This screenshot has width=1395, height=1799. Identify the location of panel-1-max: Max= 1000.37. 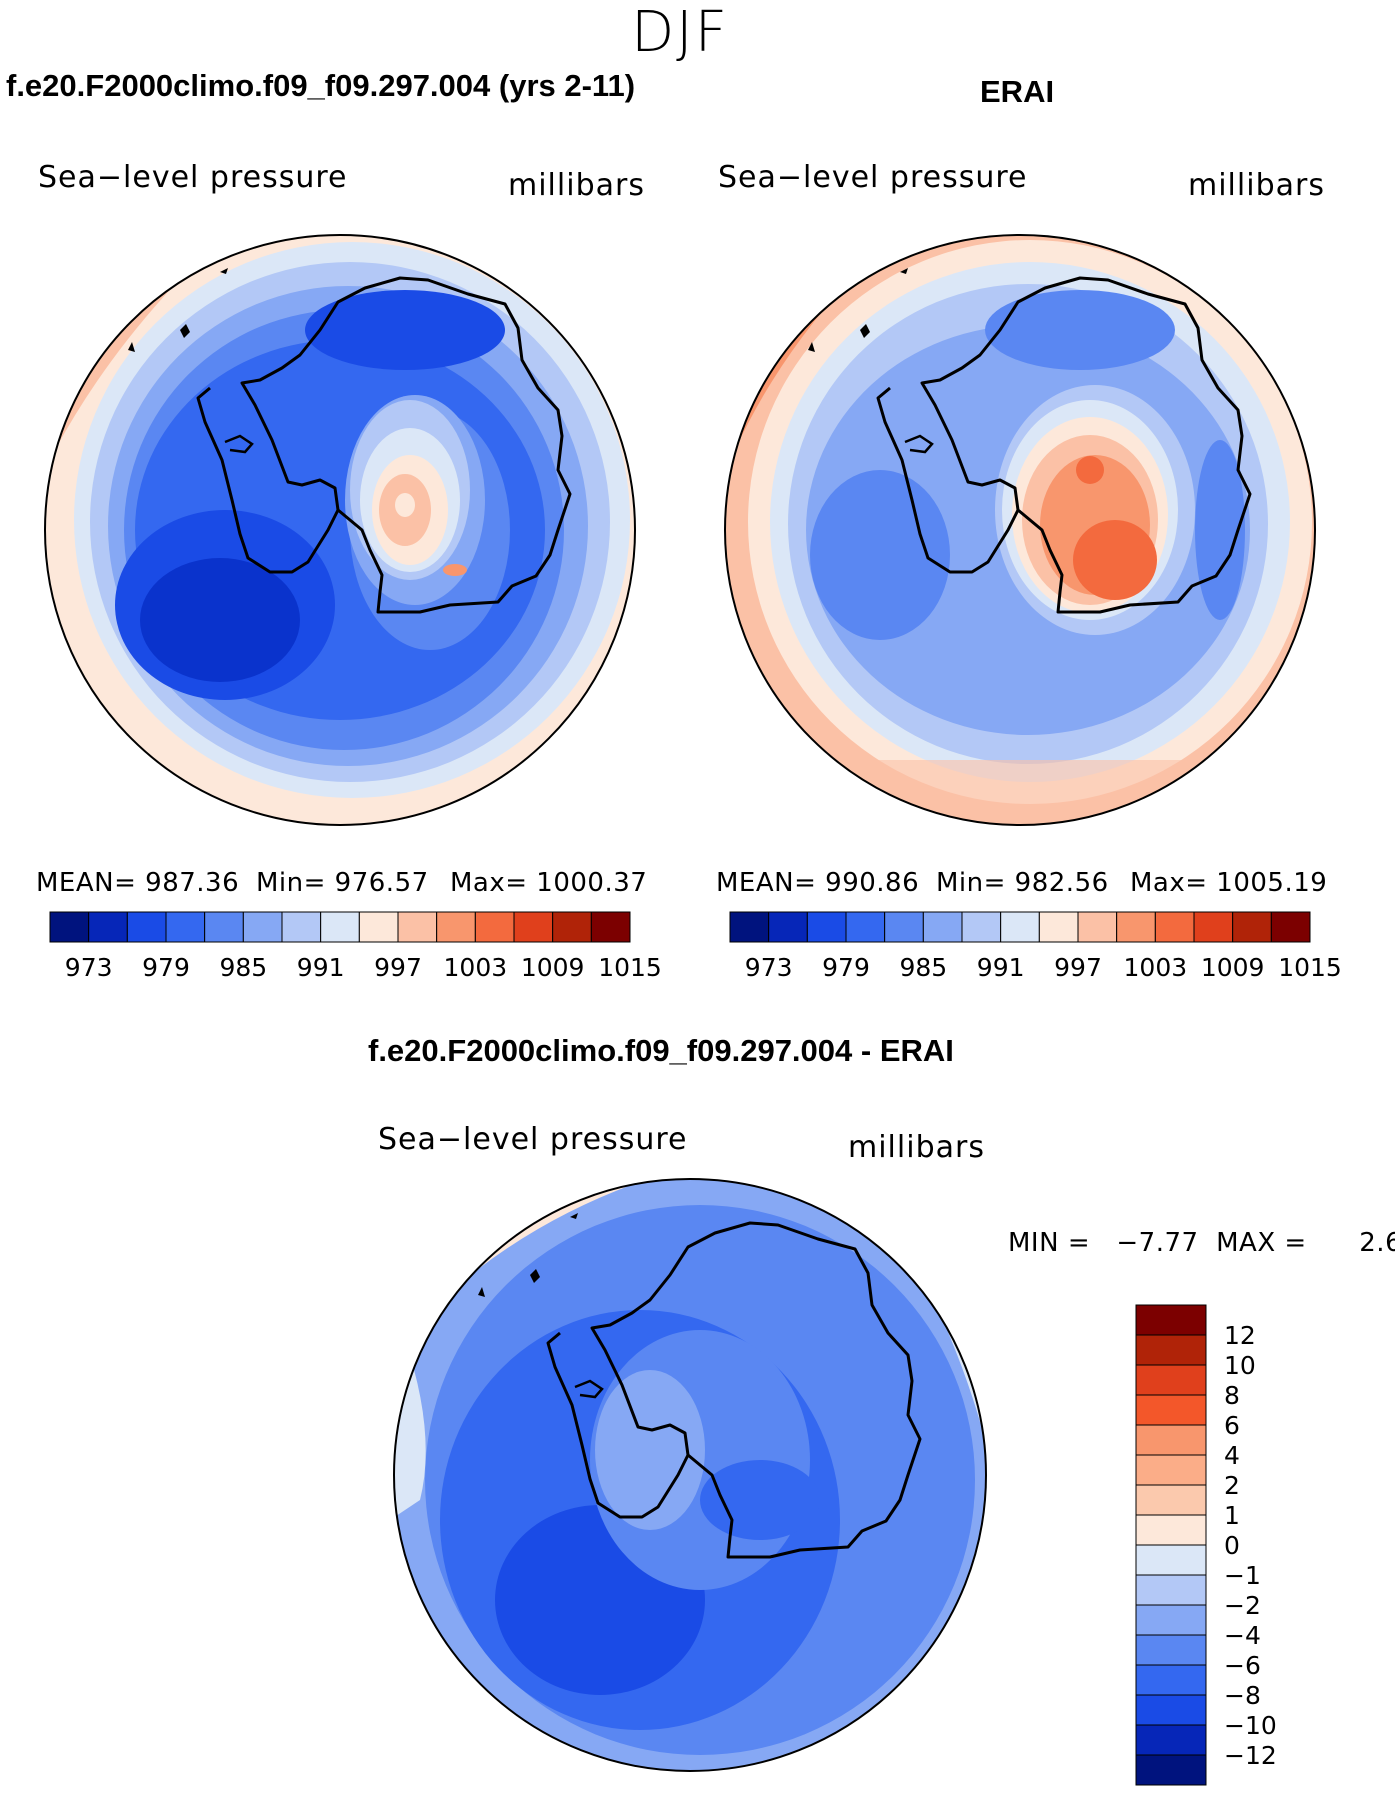
(549, 883).